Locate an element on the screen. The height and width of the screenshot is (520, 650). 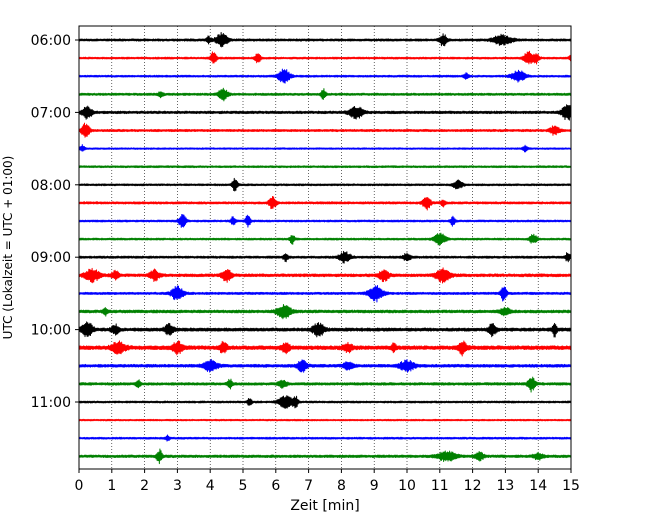
x-tick-label: 14 is located at coordinates (538, 486).